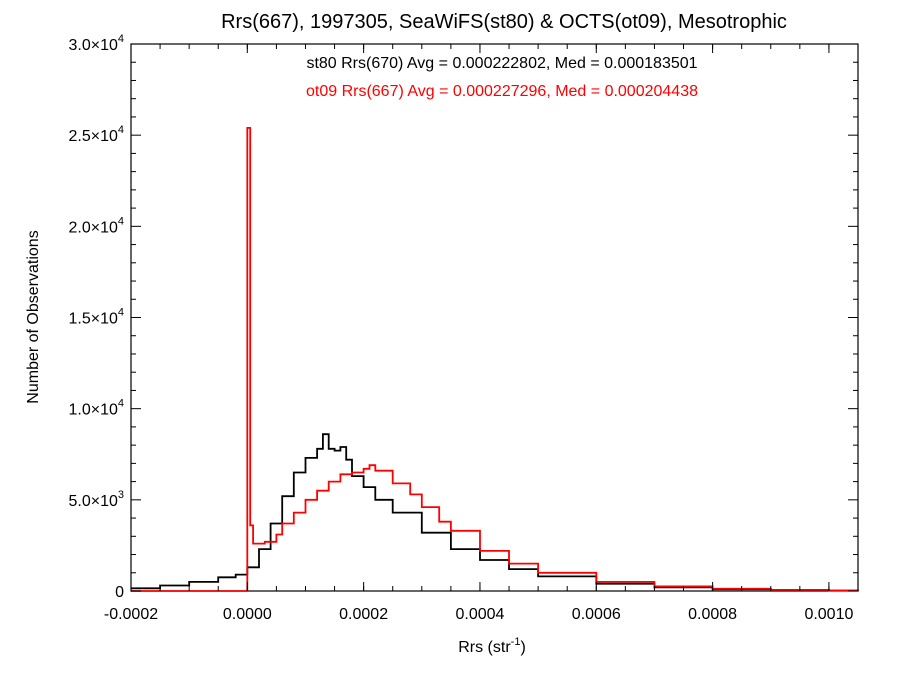 The image size is (900, 675). I want to click on x-tick-label: 0.0004, so click(479, 614).